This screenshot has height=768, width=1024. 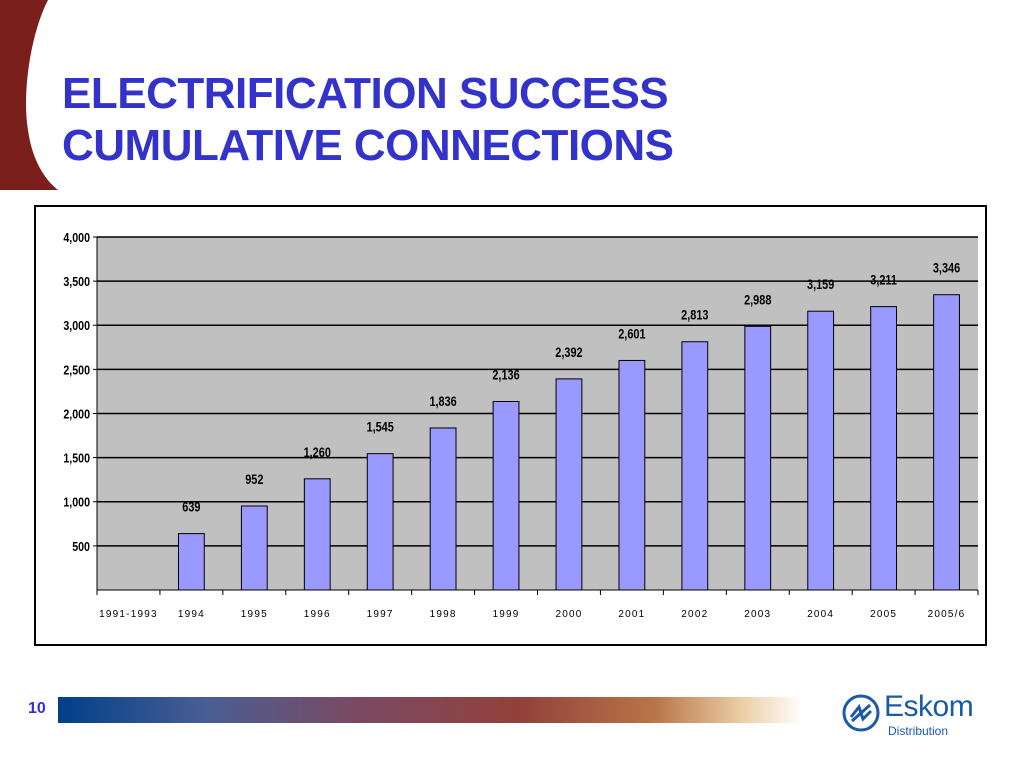 What do you see at coordinates (191, 614) in the screenshot?
I see `x-tick-label: 1994` at bounding box center [191, 614].